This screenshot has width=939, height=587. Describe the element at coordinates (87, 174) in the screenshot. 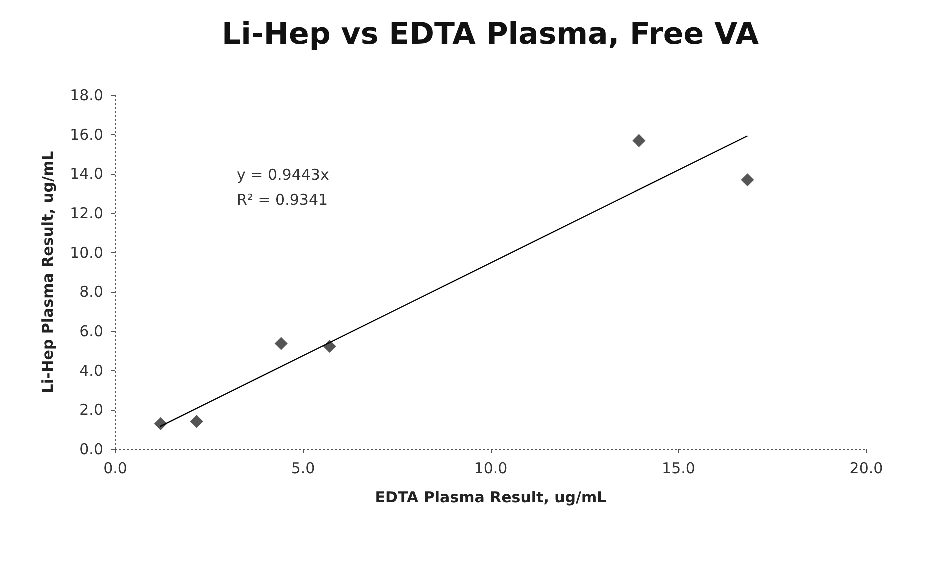

I see `y-tick-label: 14.0` at that location.